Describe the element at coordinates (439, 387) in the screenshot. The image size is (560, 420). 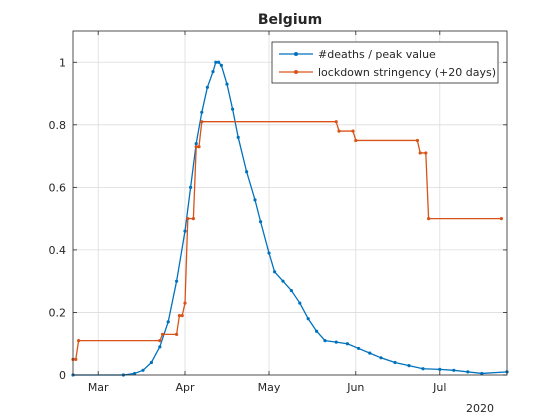
I see `x-tick-label: Jul` at that location.